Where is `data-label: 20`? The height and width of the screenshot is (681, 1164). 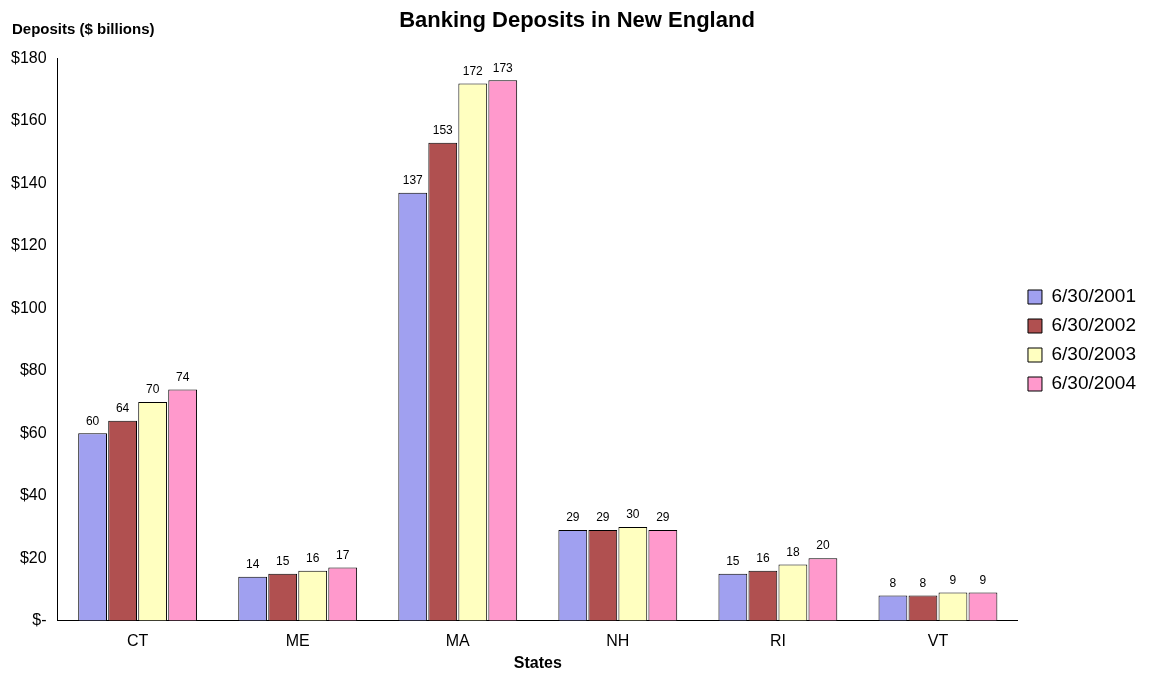 data-label: 20 is located at coordinates (823, 545).